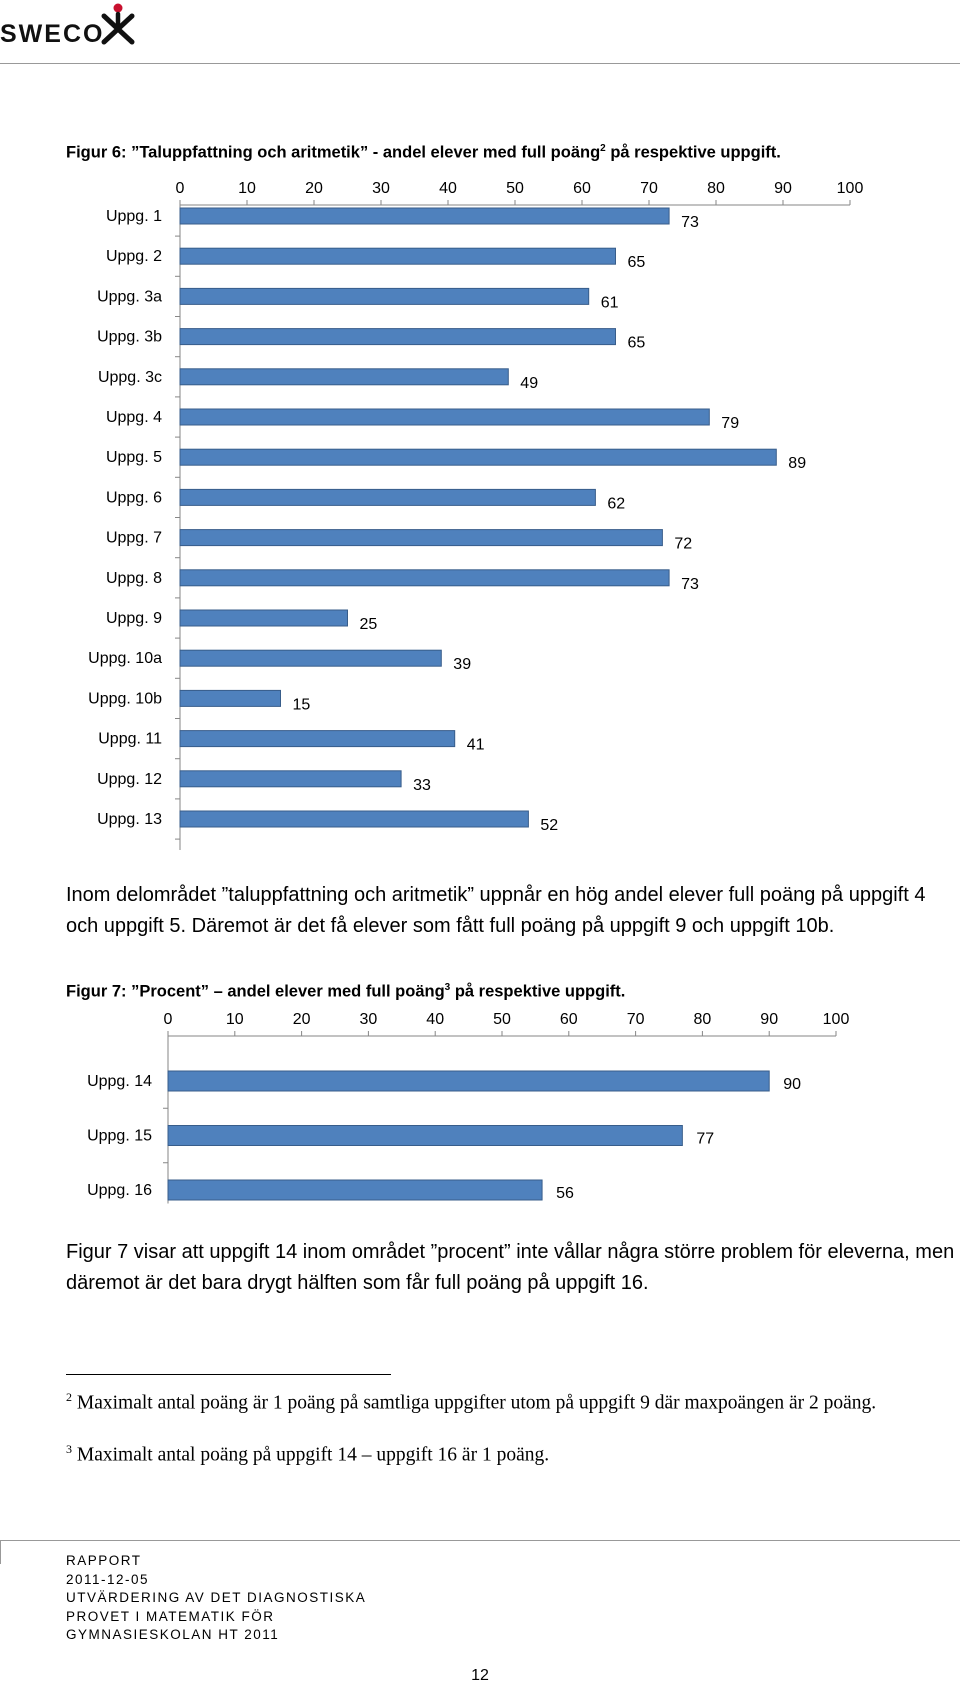  Describe the element at coordinates (582, 188) in the screenshot. I see `chart1-tick-label: 60` at that location.